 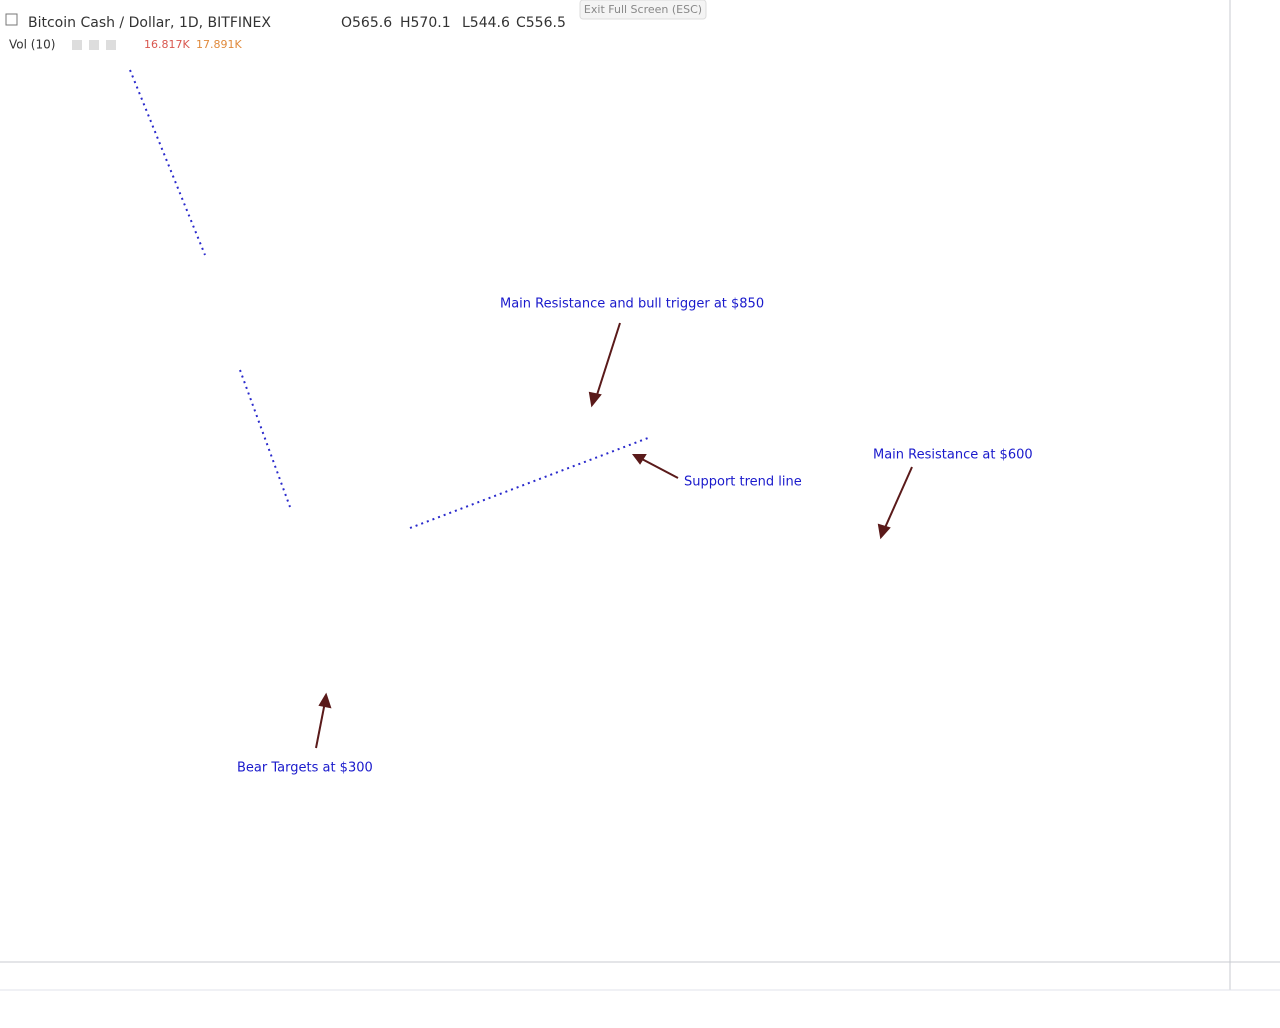 What do you see at coordinates (541, 23) in the screenshot?
I see `ohlc-close: C556.5` at bounding box center [541, 23].